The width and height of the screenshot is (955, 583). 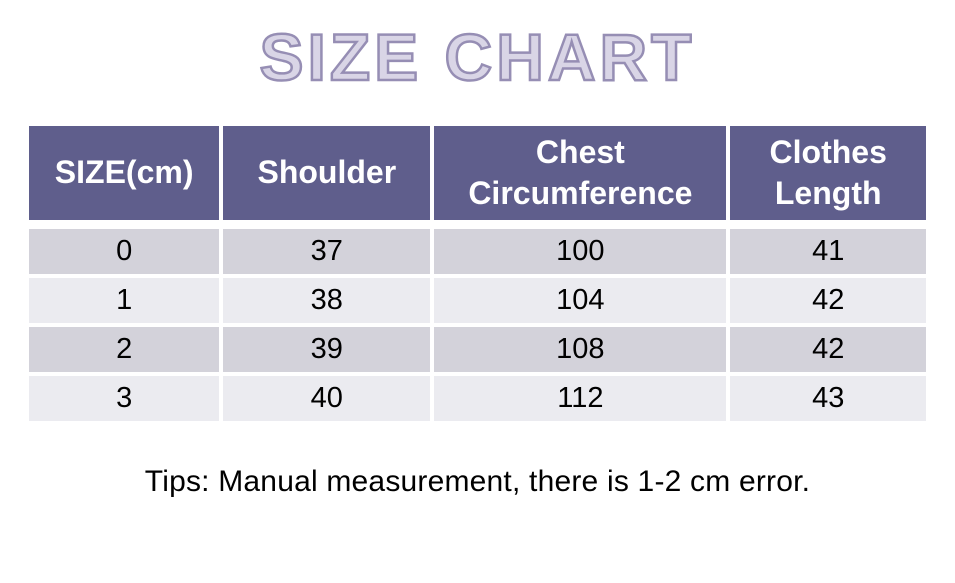 What do you see at coordinates (477, 57) in the screenshot?
I see `page-title: SIZE CHART` at bounding box center [477, 57].